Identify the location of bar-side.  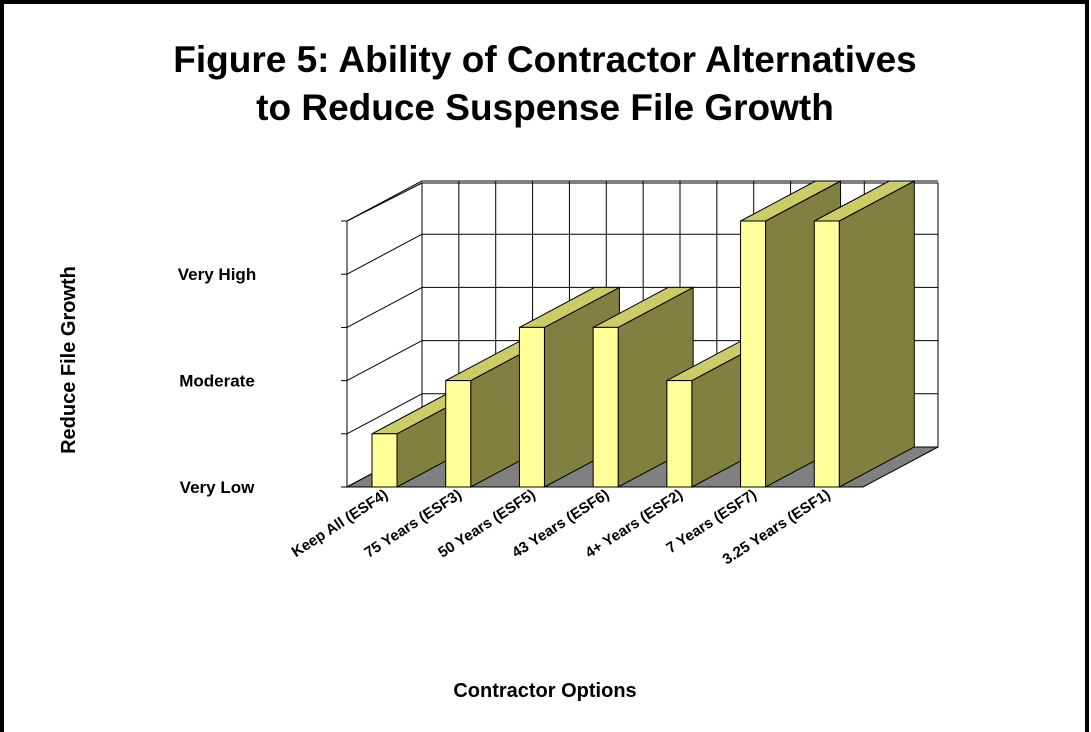
(876, 334).